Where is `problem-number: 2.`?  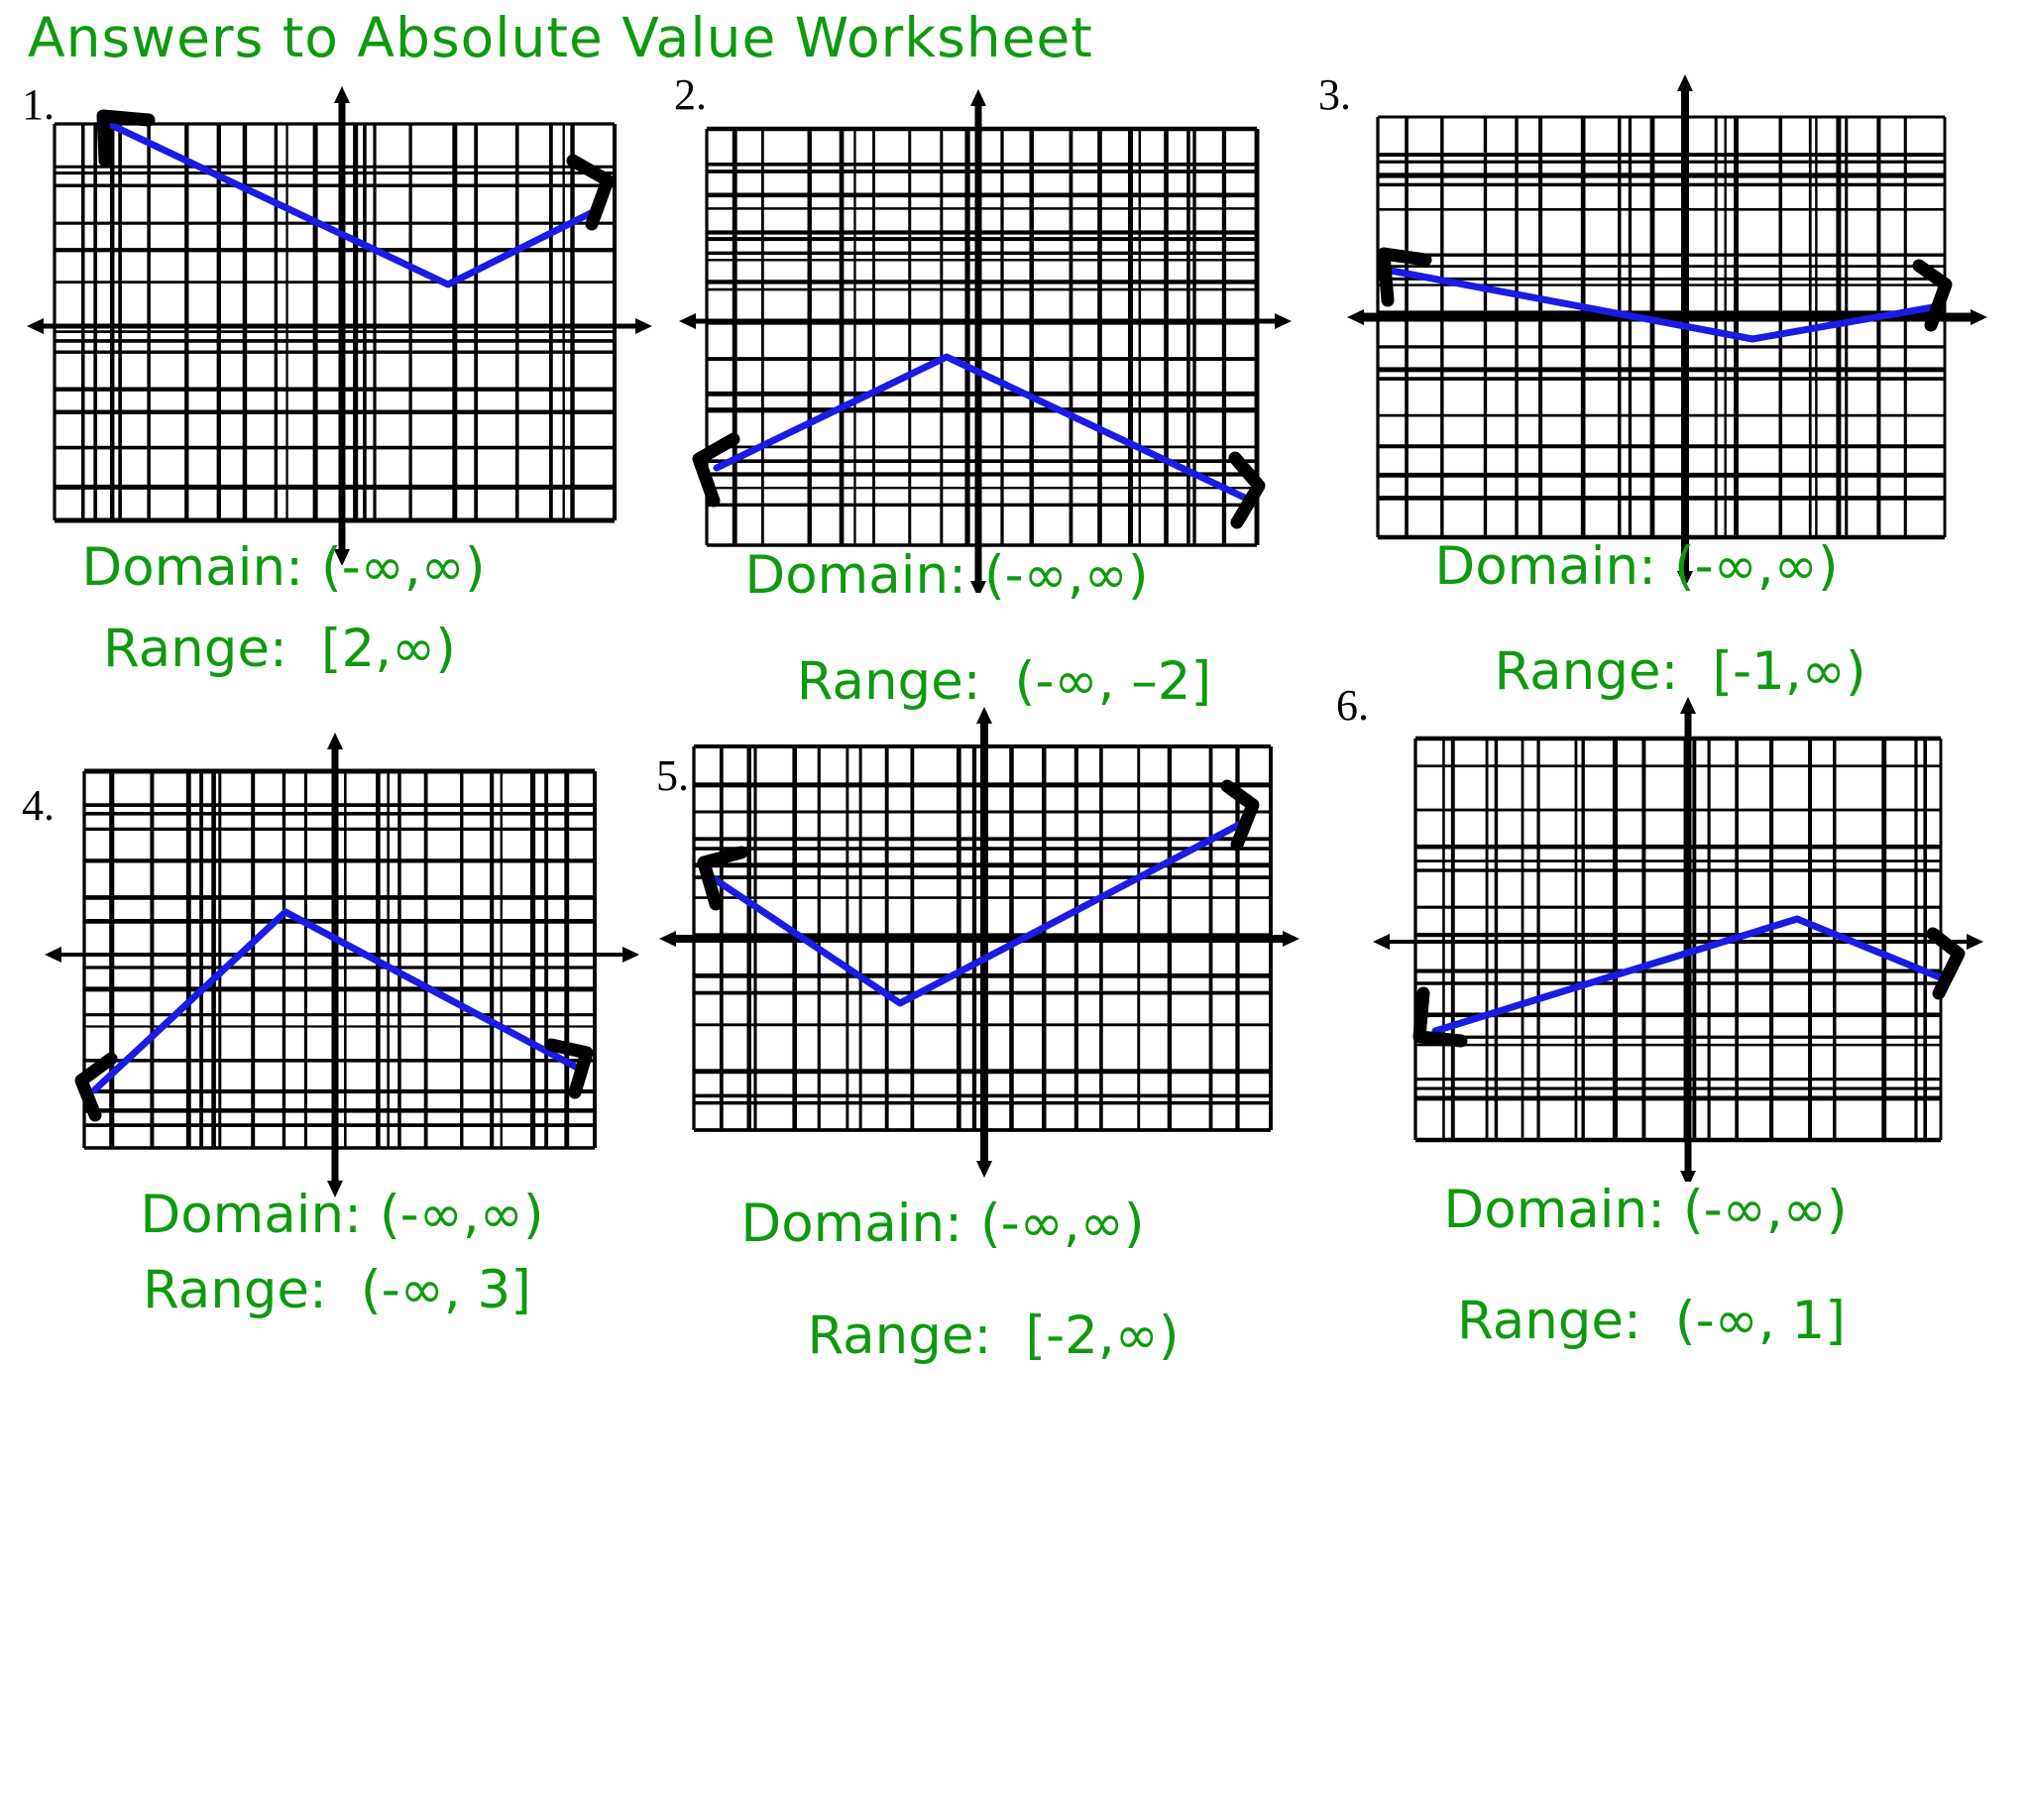 problem-number: 2. is located at coordinates (690, 94).